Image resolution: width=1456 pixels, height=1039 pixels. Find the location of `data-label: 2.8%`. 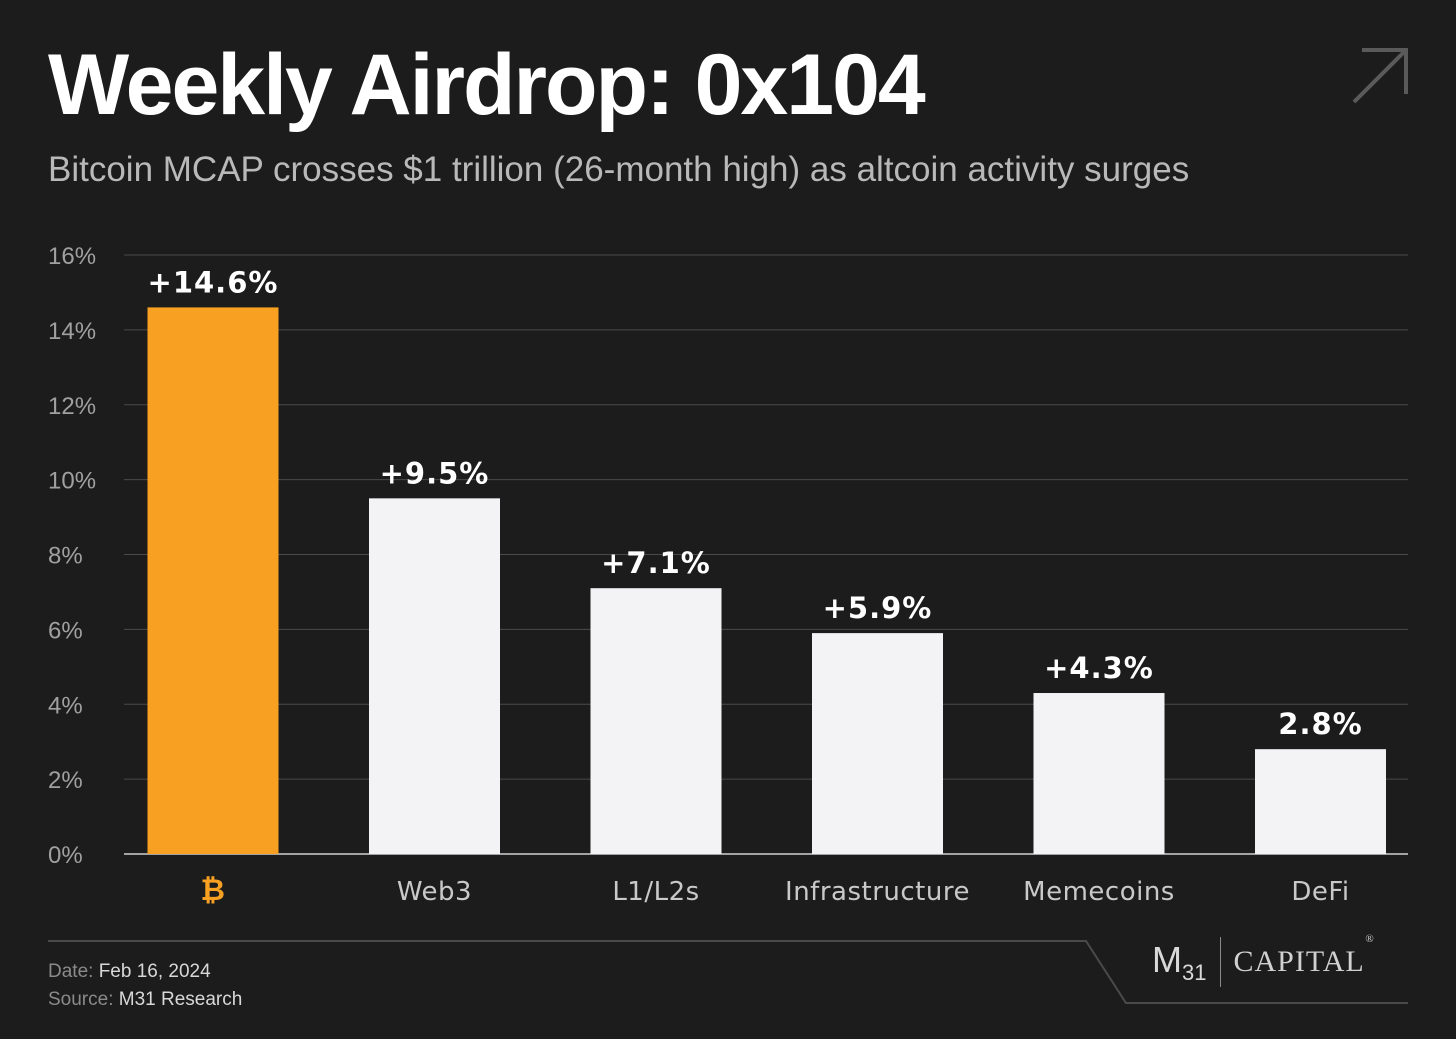

data-label: 2.8% is located at coordinates (1320, 724).